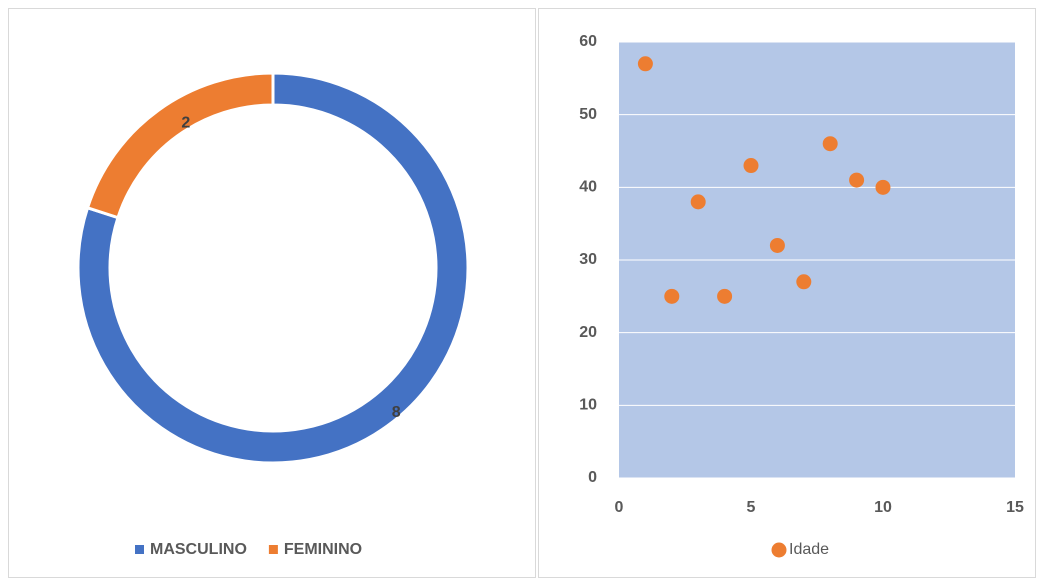 This screenshot has height=587, width=1043. What do you see at coordinates (809, 549) in the screenshot?
I see `legend-label: Idade` at bounding box center [809, 549].